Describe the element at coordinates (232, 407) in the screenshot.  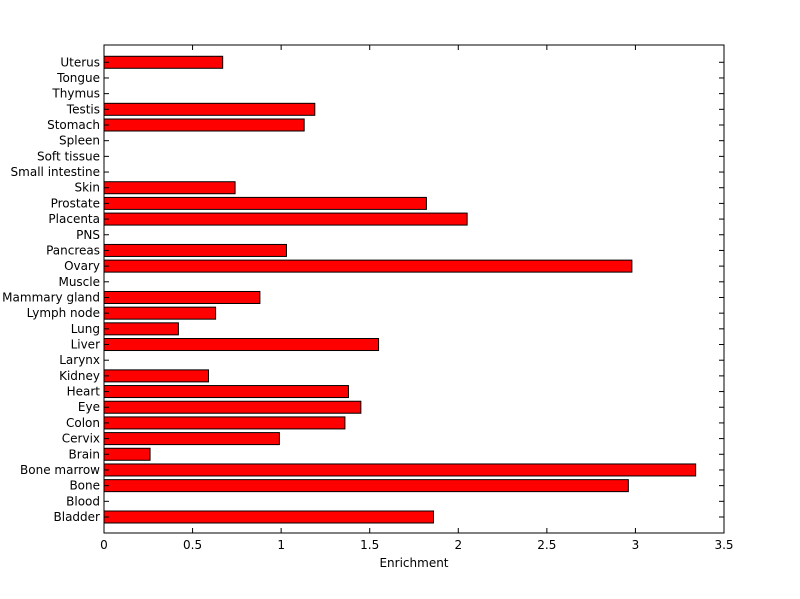
I see `bar-eye` at that location.